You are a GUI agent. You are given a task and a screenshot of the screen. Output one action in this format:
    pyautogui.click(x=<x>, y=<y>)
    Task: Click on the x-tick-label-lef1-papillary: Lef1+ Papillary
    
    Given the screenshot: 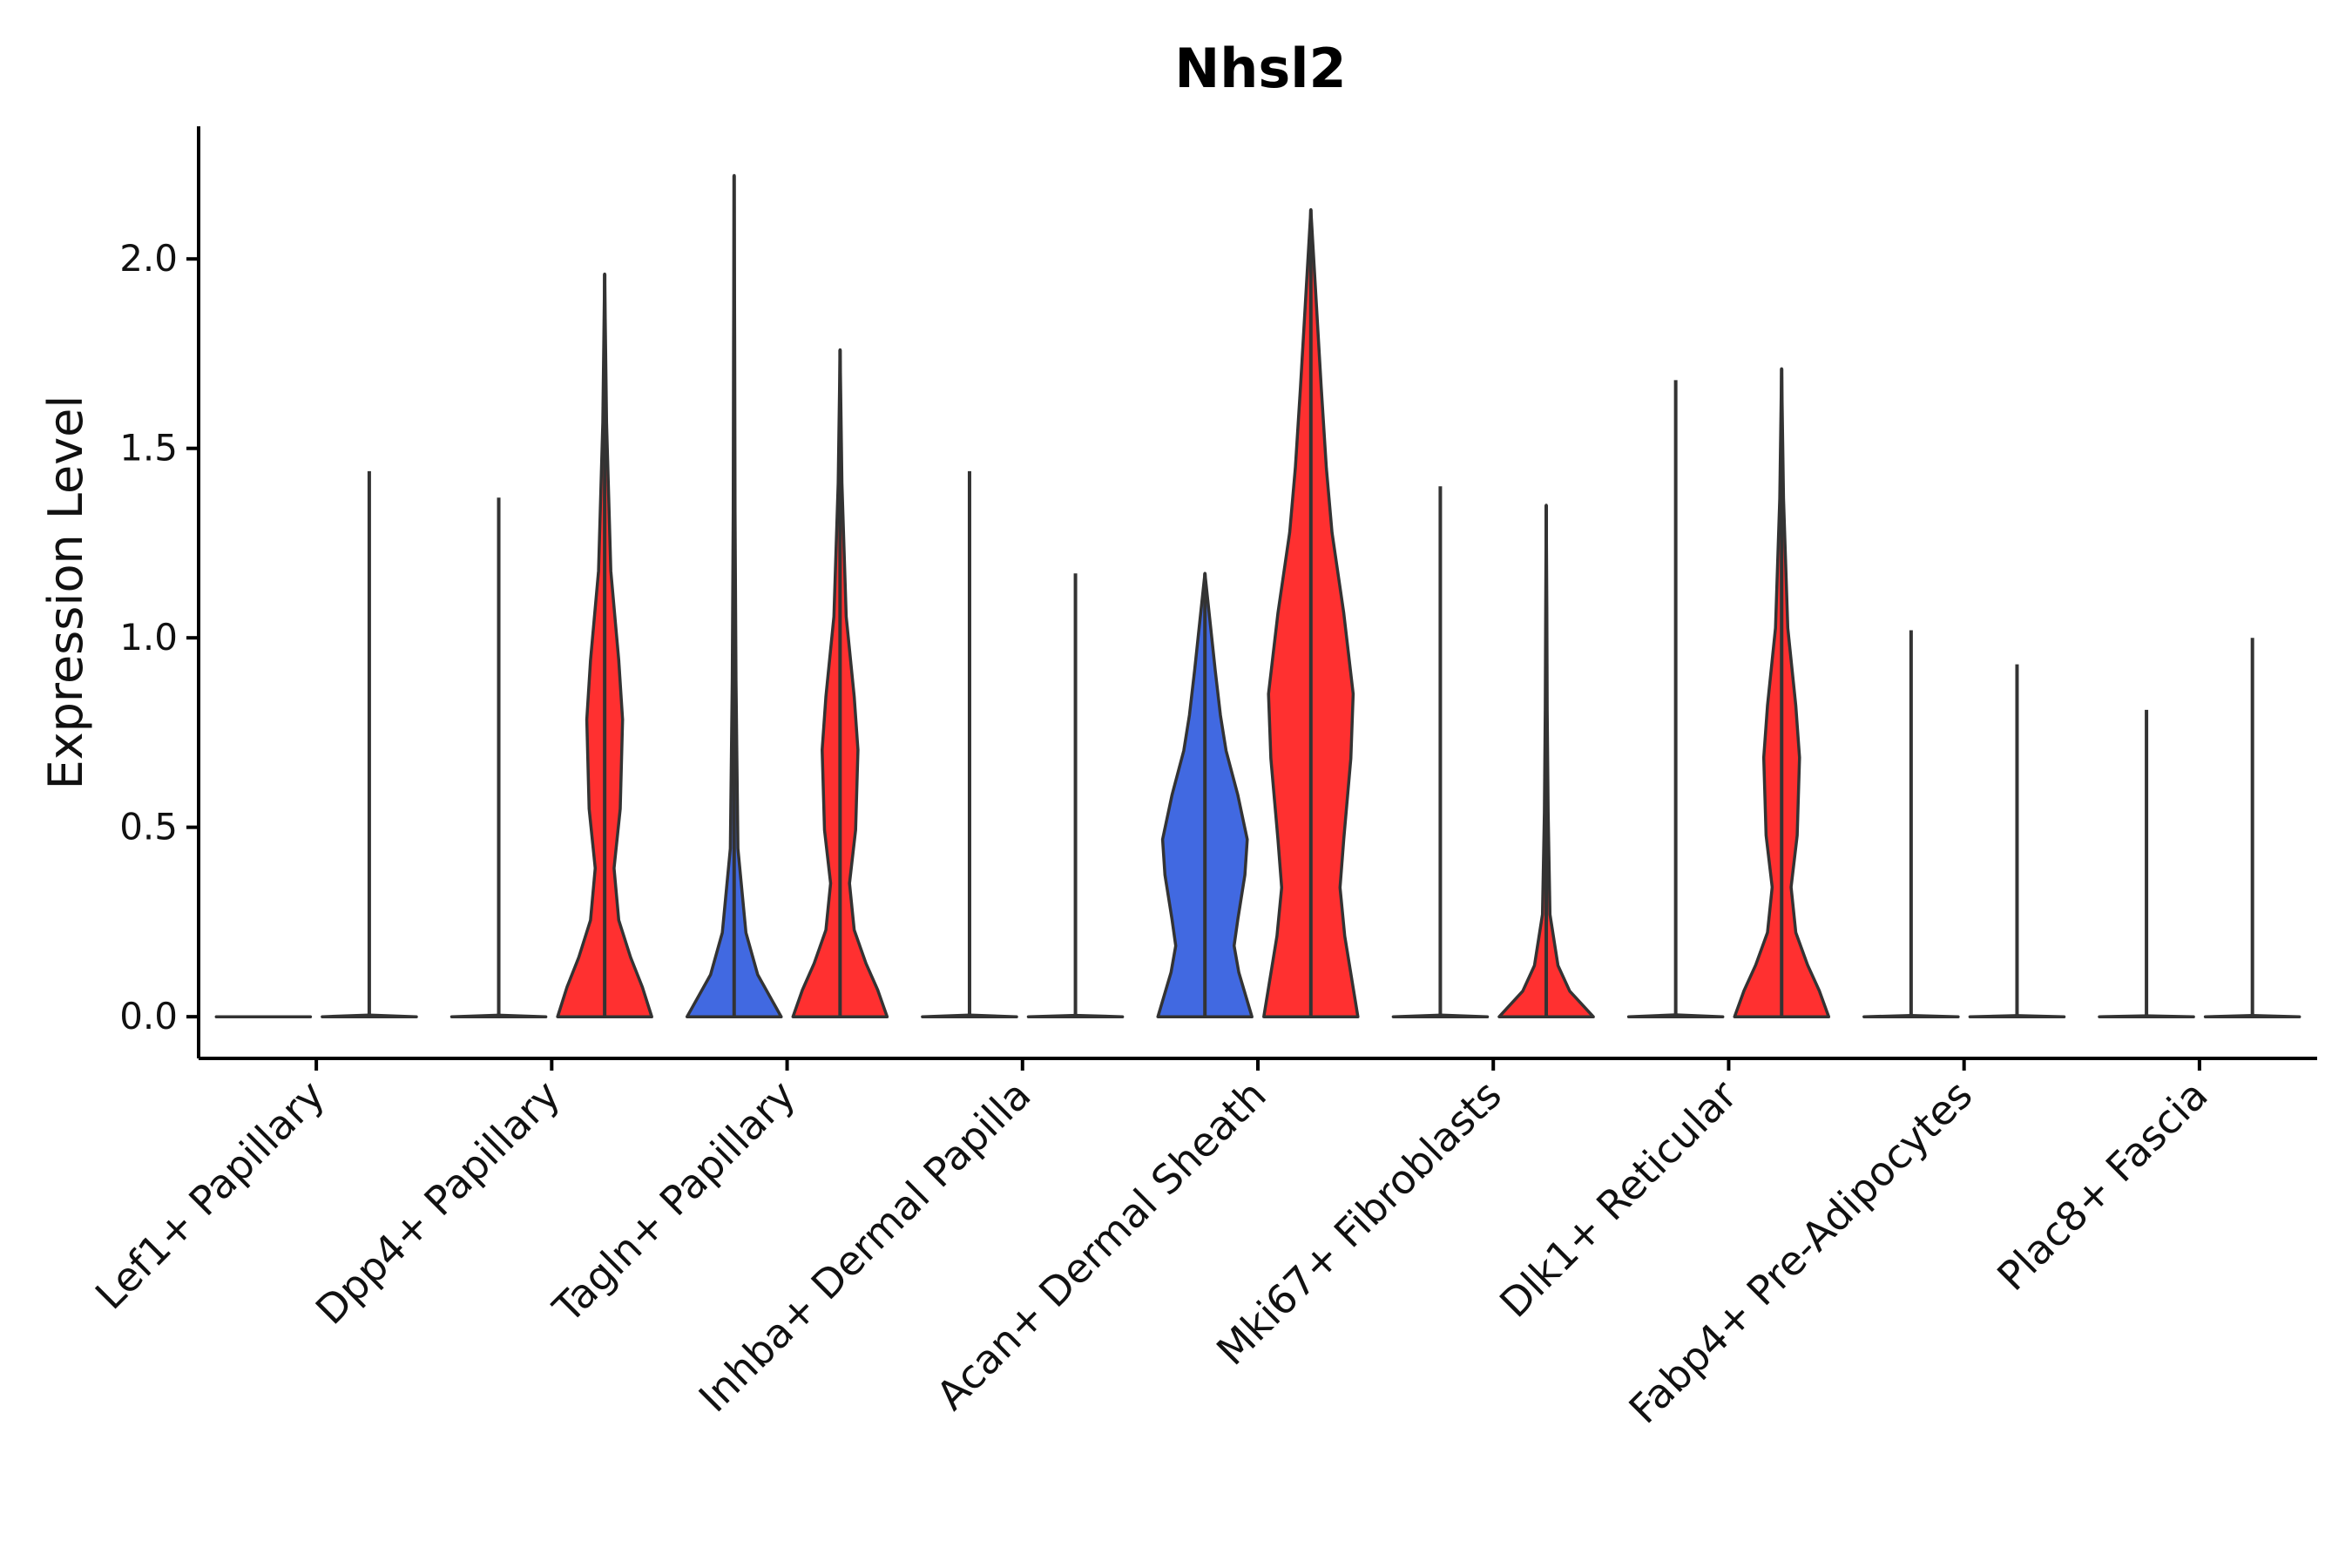 What is the action you would take?
    pyautogui.click(x=210, y=1195)
    